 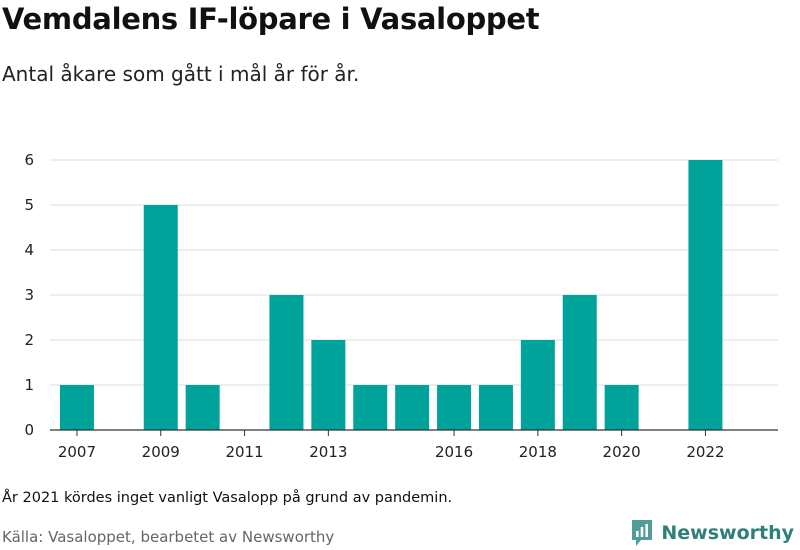 What do you see at coordinates (77, 452) in the screenshot?
I see `x-tick-label: 2007` at bounding box center [77, 452].